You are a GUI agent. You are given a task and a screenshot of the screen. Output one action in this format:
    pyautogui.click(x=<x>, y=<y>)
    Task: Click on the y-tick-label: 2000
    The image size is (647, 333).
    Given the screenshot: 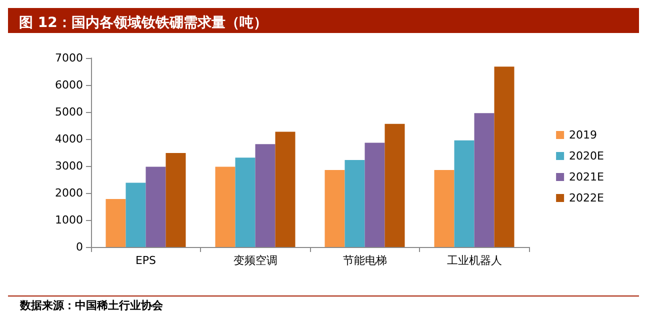 What is the action you would take?
    pyautogui.click(x=69, y=193)
    